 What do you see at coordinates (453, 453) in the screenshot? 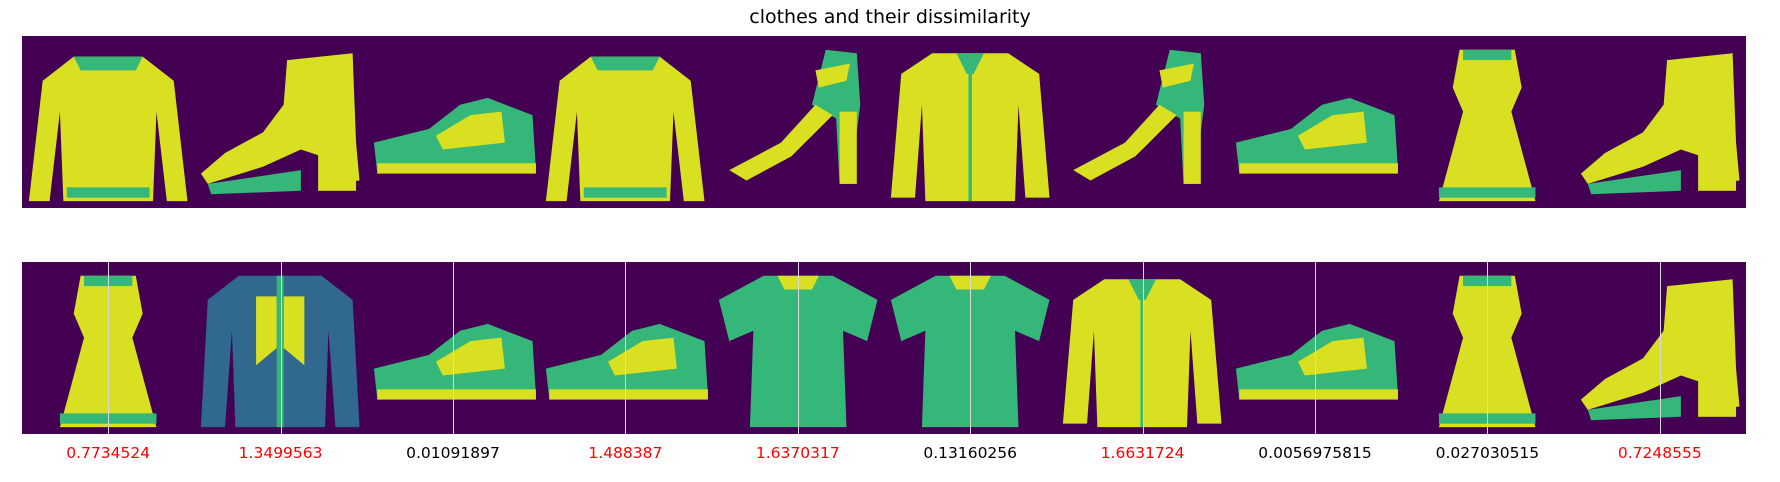
I see `dissimilarity-score: 0.01091897` at bounding box center [453, 453].